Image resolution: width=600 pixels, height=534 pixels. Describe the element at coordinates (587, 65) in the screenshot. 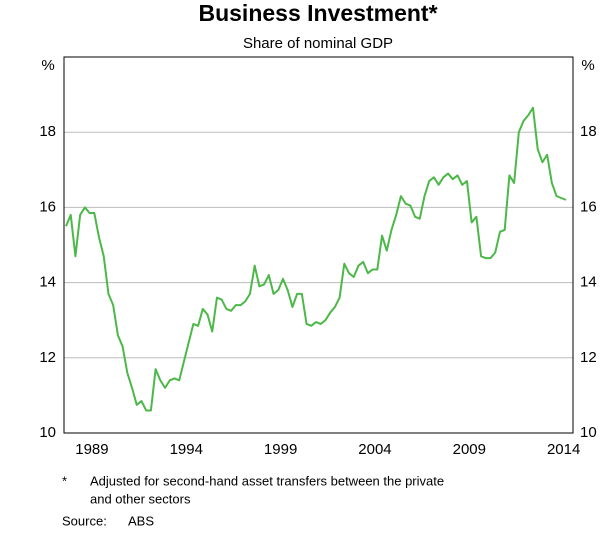

I see `y2-axis-label: %` at that location.